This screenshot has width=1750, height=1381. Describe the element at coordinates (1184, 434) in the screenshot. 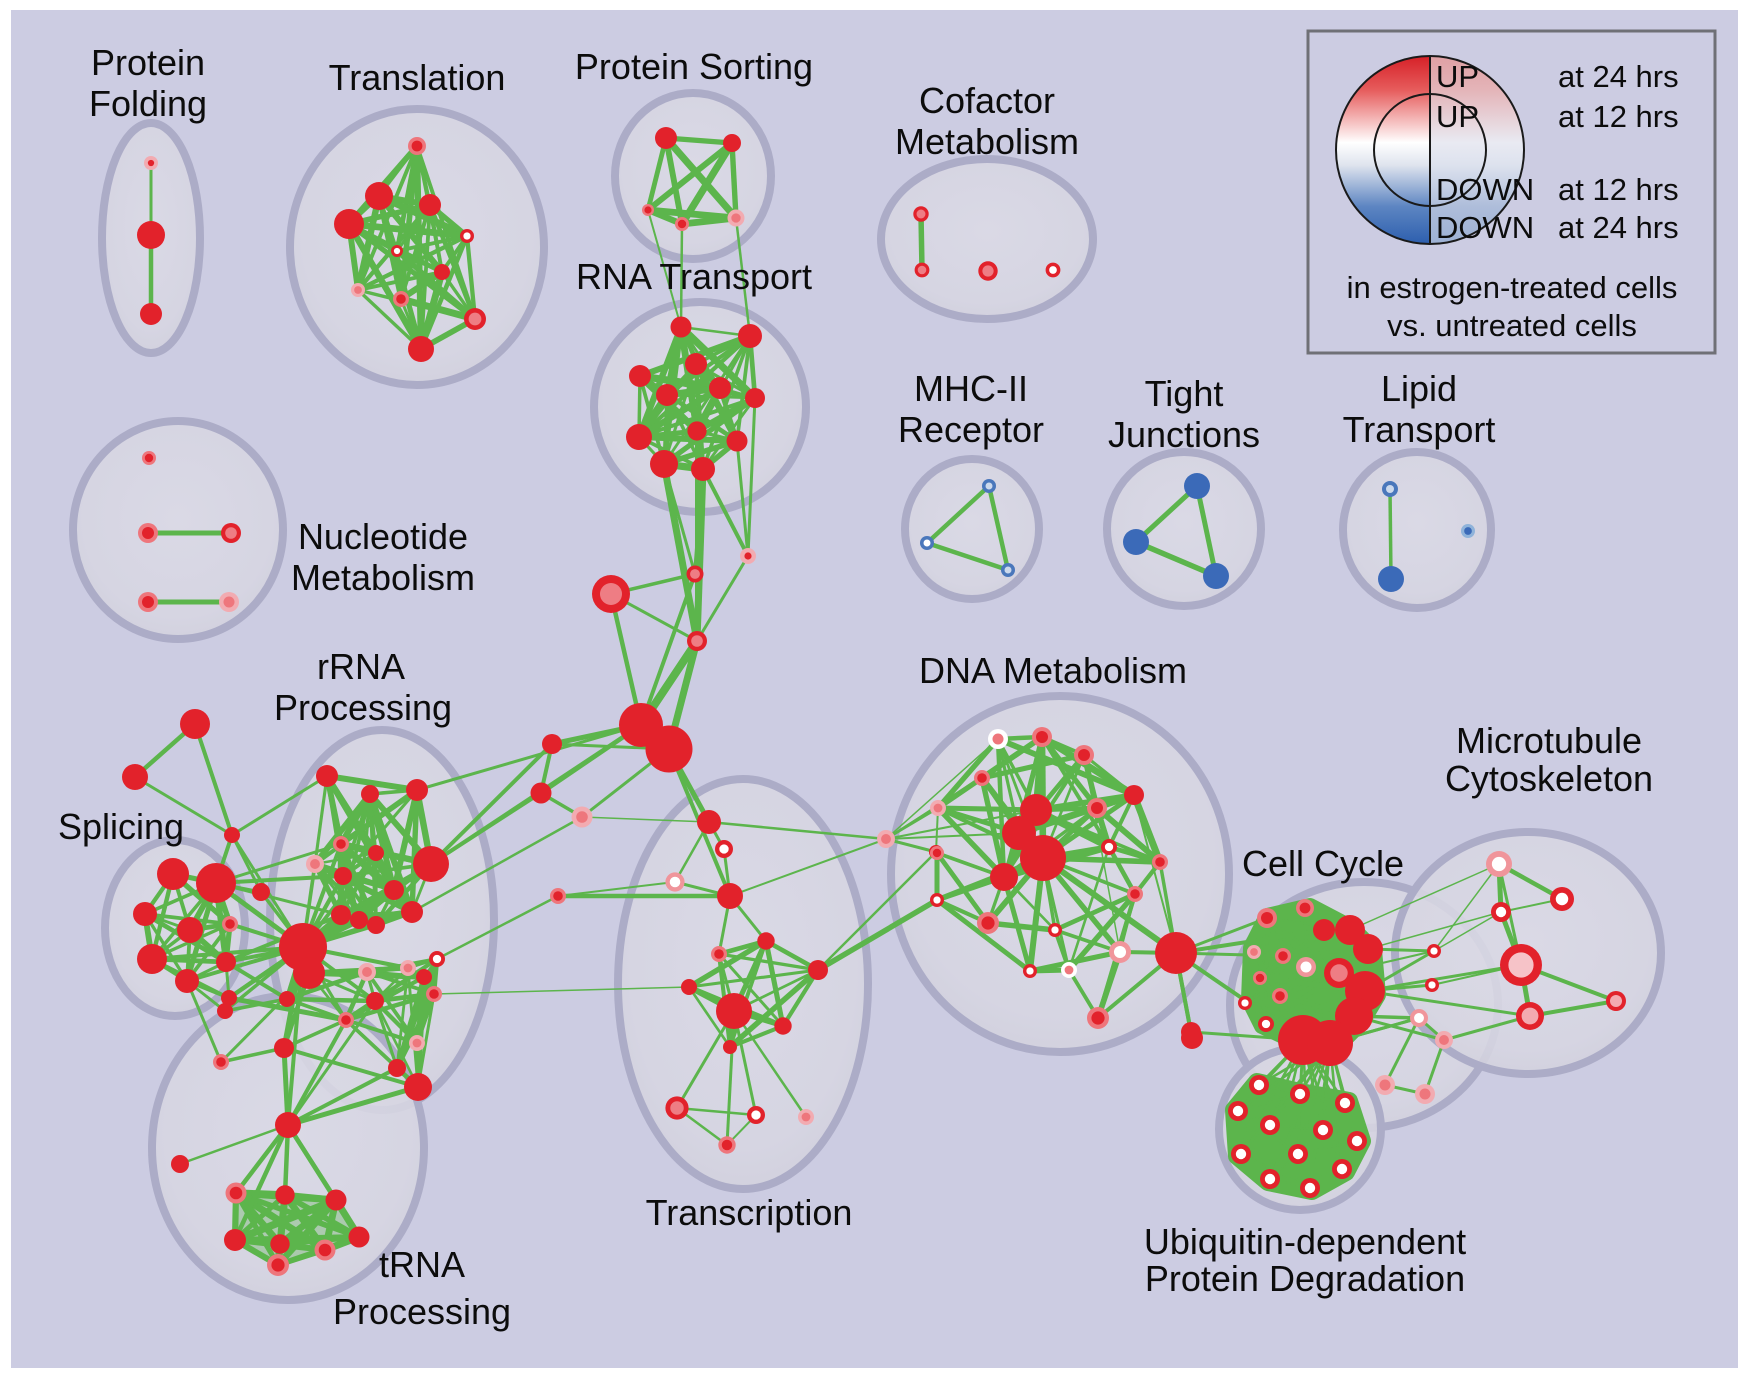

I see `svg-text: Junctions` at that location.